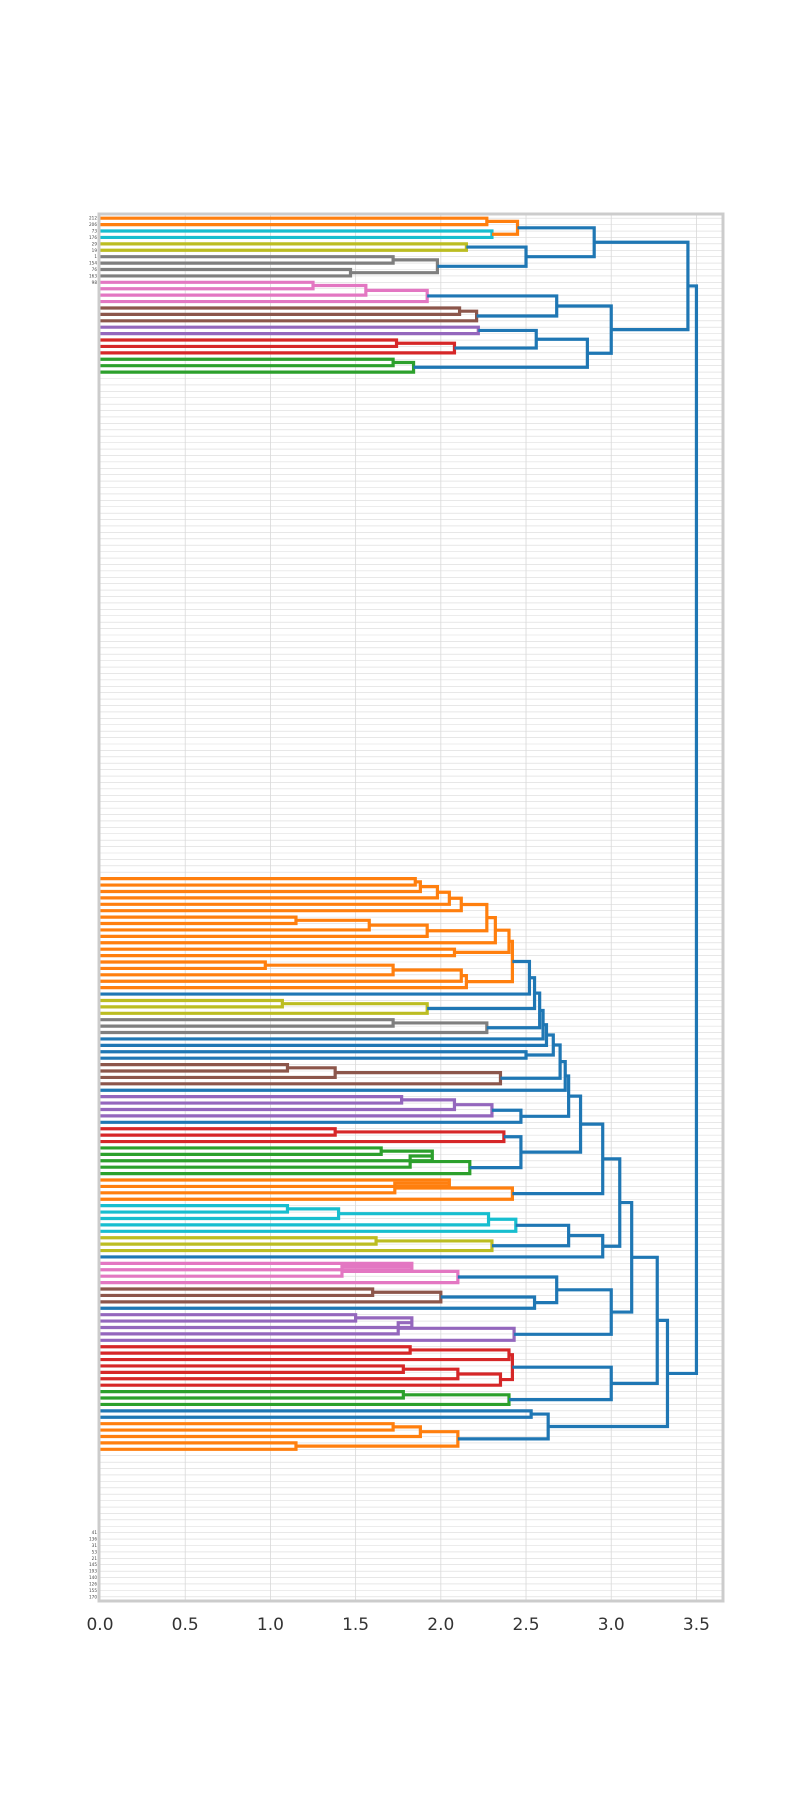  I want to click on leaf-label: 170, so click(93, 1596).